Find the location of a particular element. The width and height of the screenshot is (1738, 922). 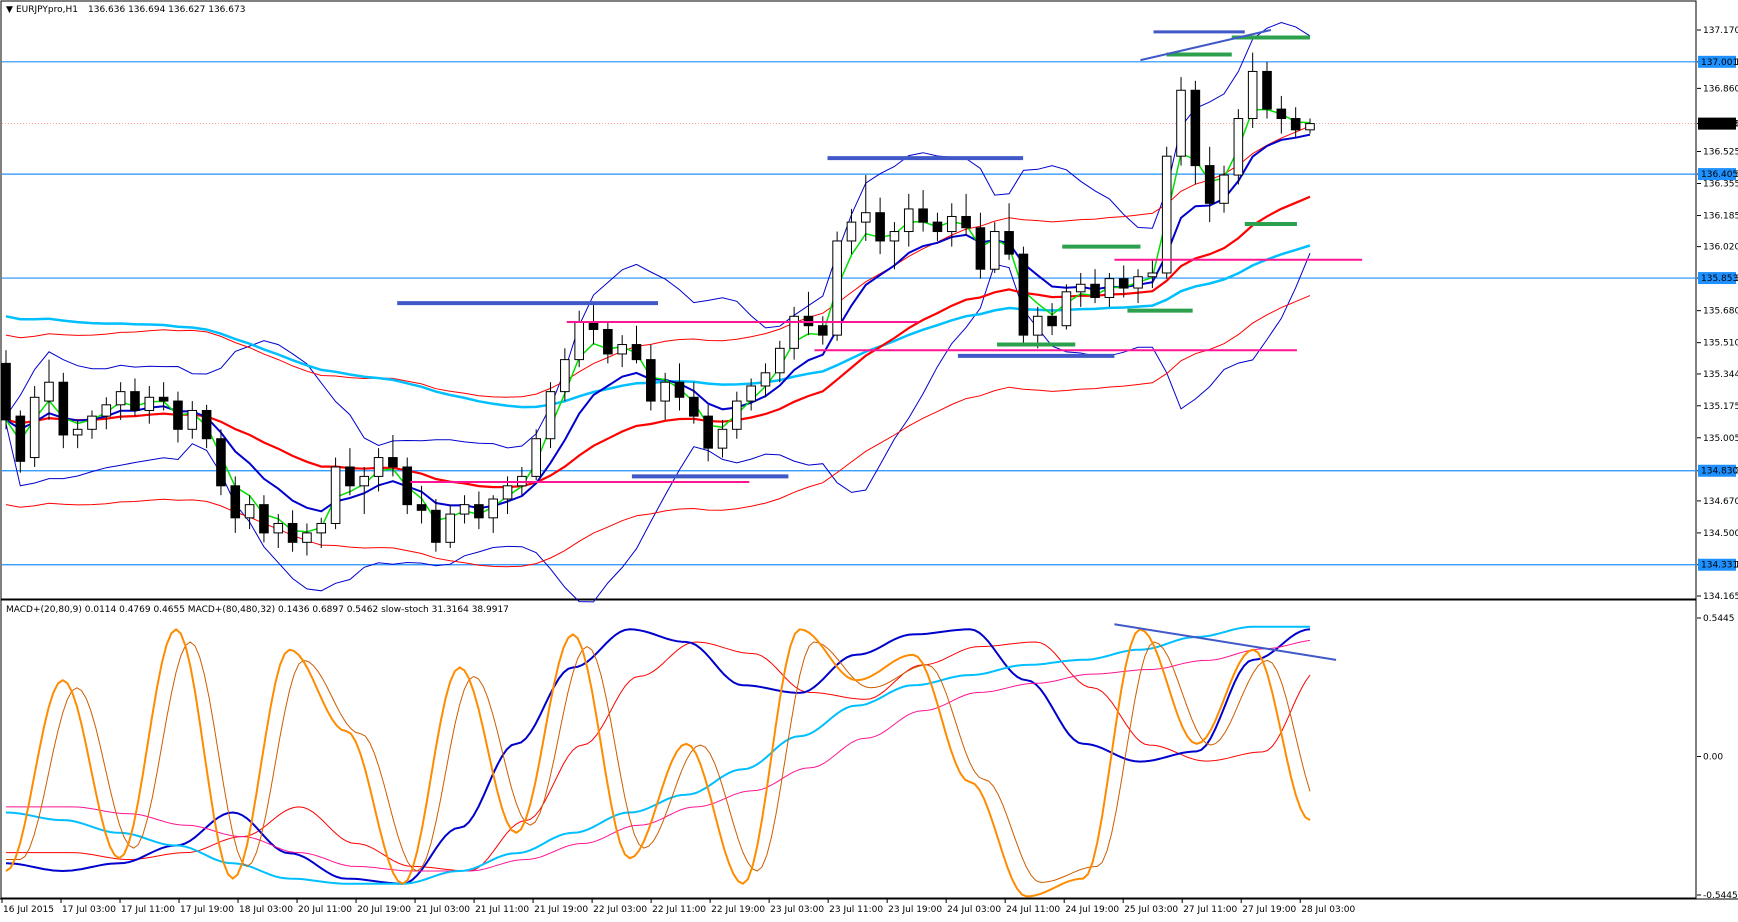

symbol-menu-icon: ▼ is located at coordinates (9, 10).